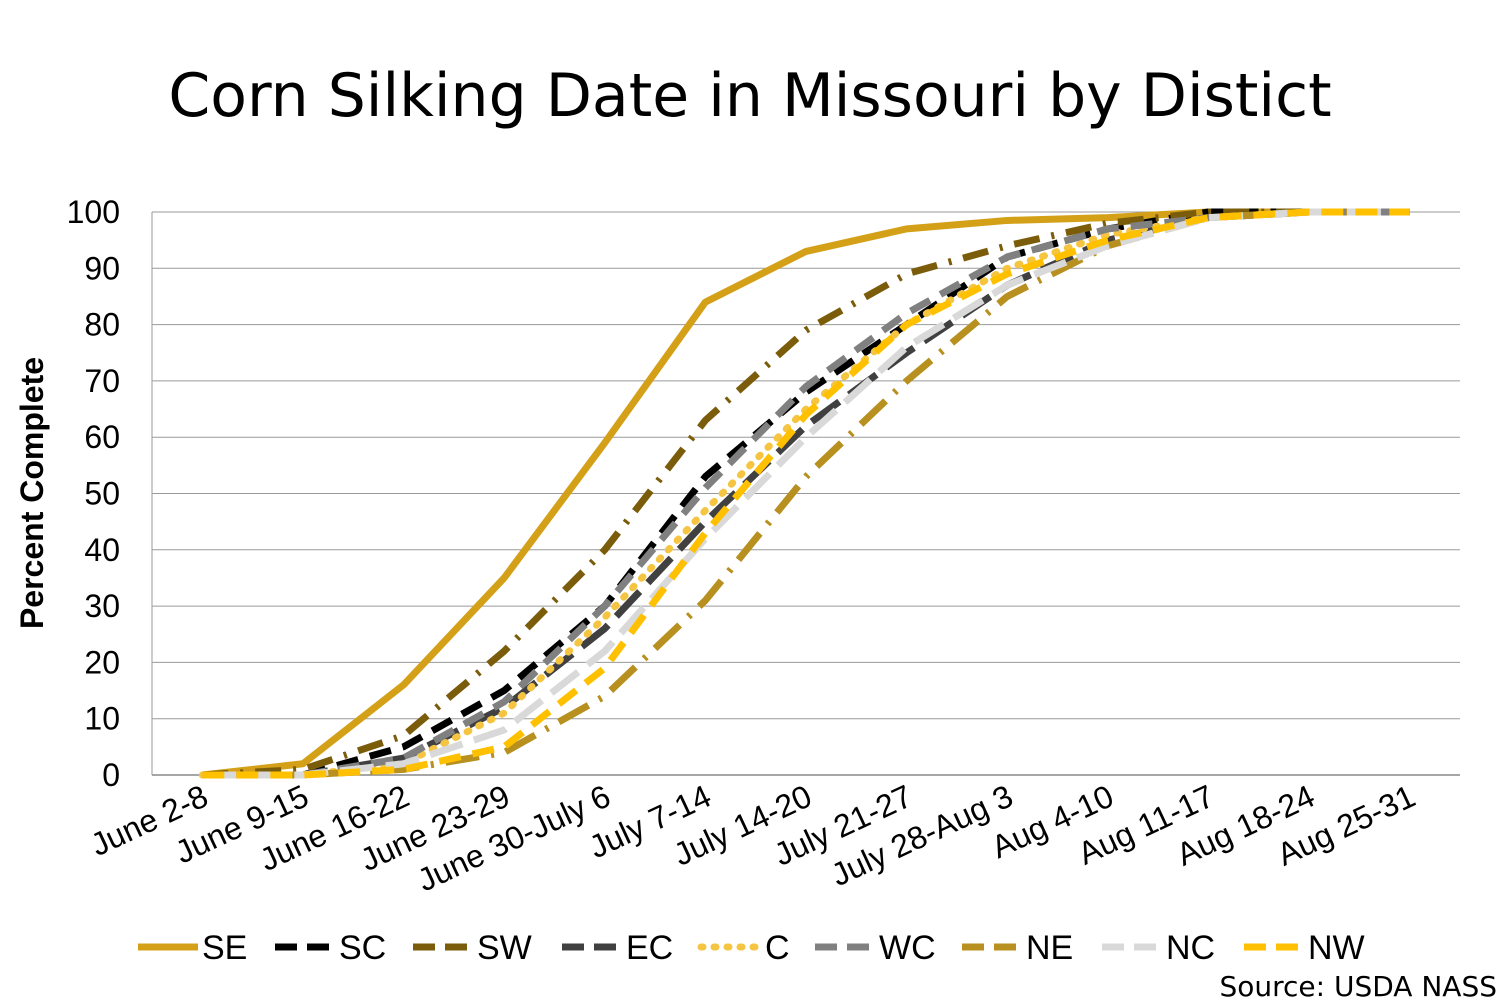  What do you see at coordinates (111, 775) in the screenshot?
I see `y-tick-label: 0` at bounding box center [111, 775].